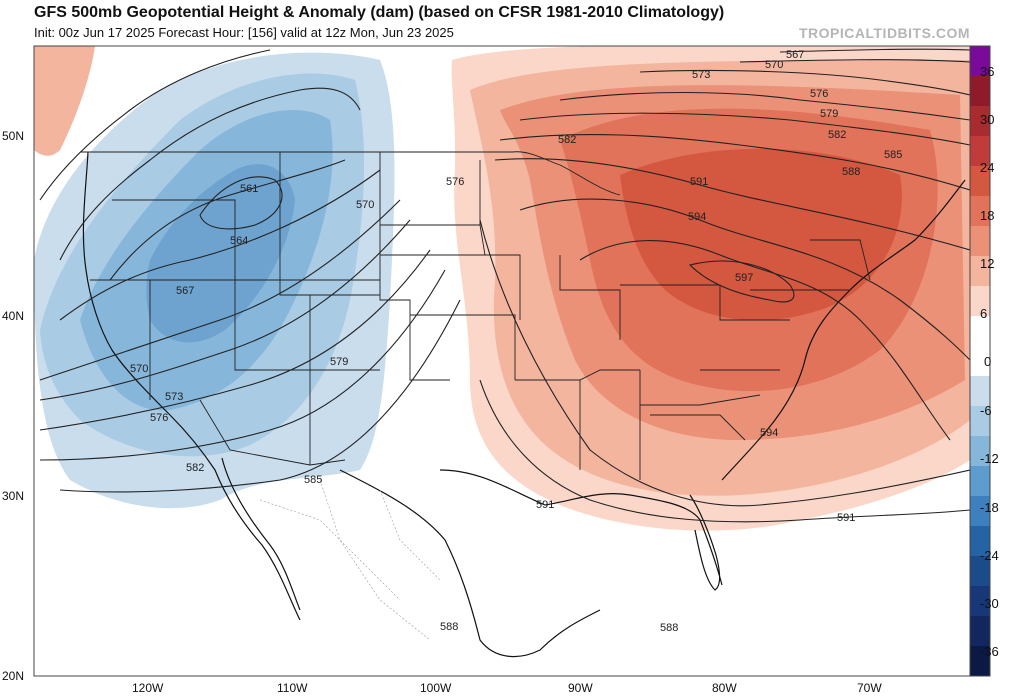  I want to click on contour-label: 561, so click(249, 189).